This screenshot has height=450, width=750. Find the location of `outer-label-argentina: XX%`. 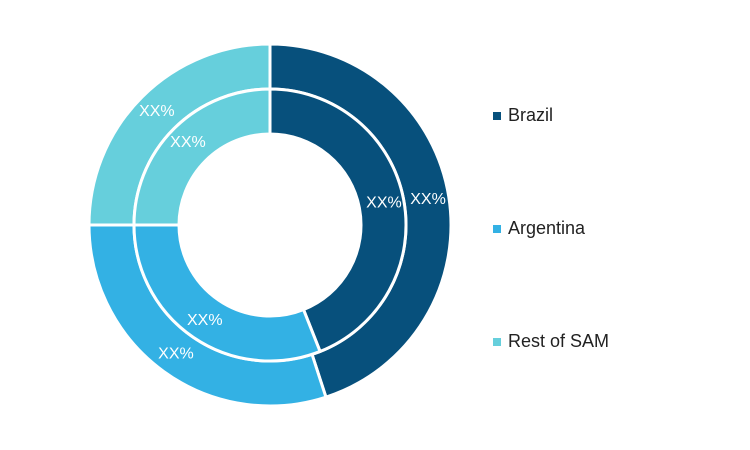

outer-label-argentina: XX% is located at coordinates (176, 354).